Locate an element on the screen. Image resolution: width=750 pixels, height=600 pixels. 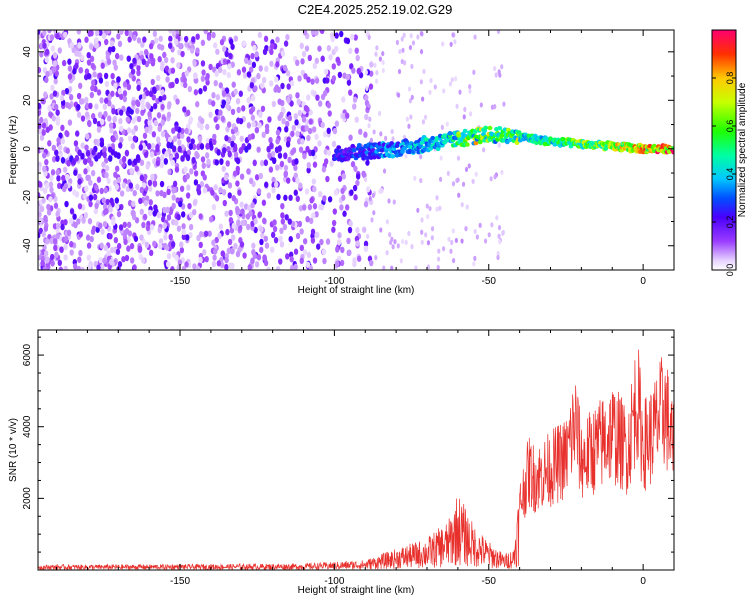
colorbar-tick-label: 0.0 is located at coordinates (730, 270).